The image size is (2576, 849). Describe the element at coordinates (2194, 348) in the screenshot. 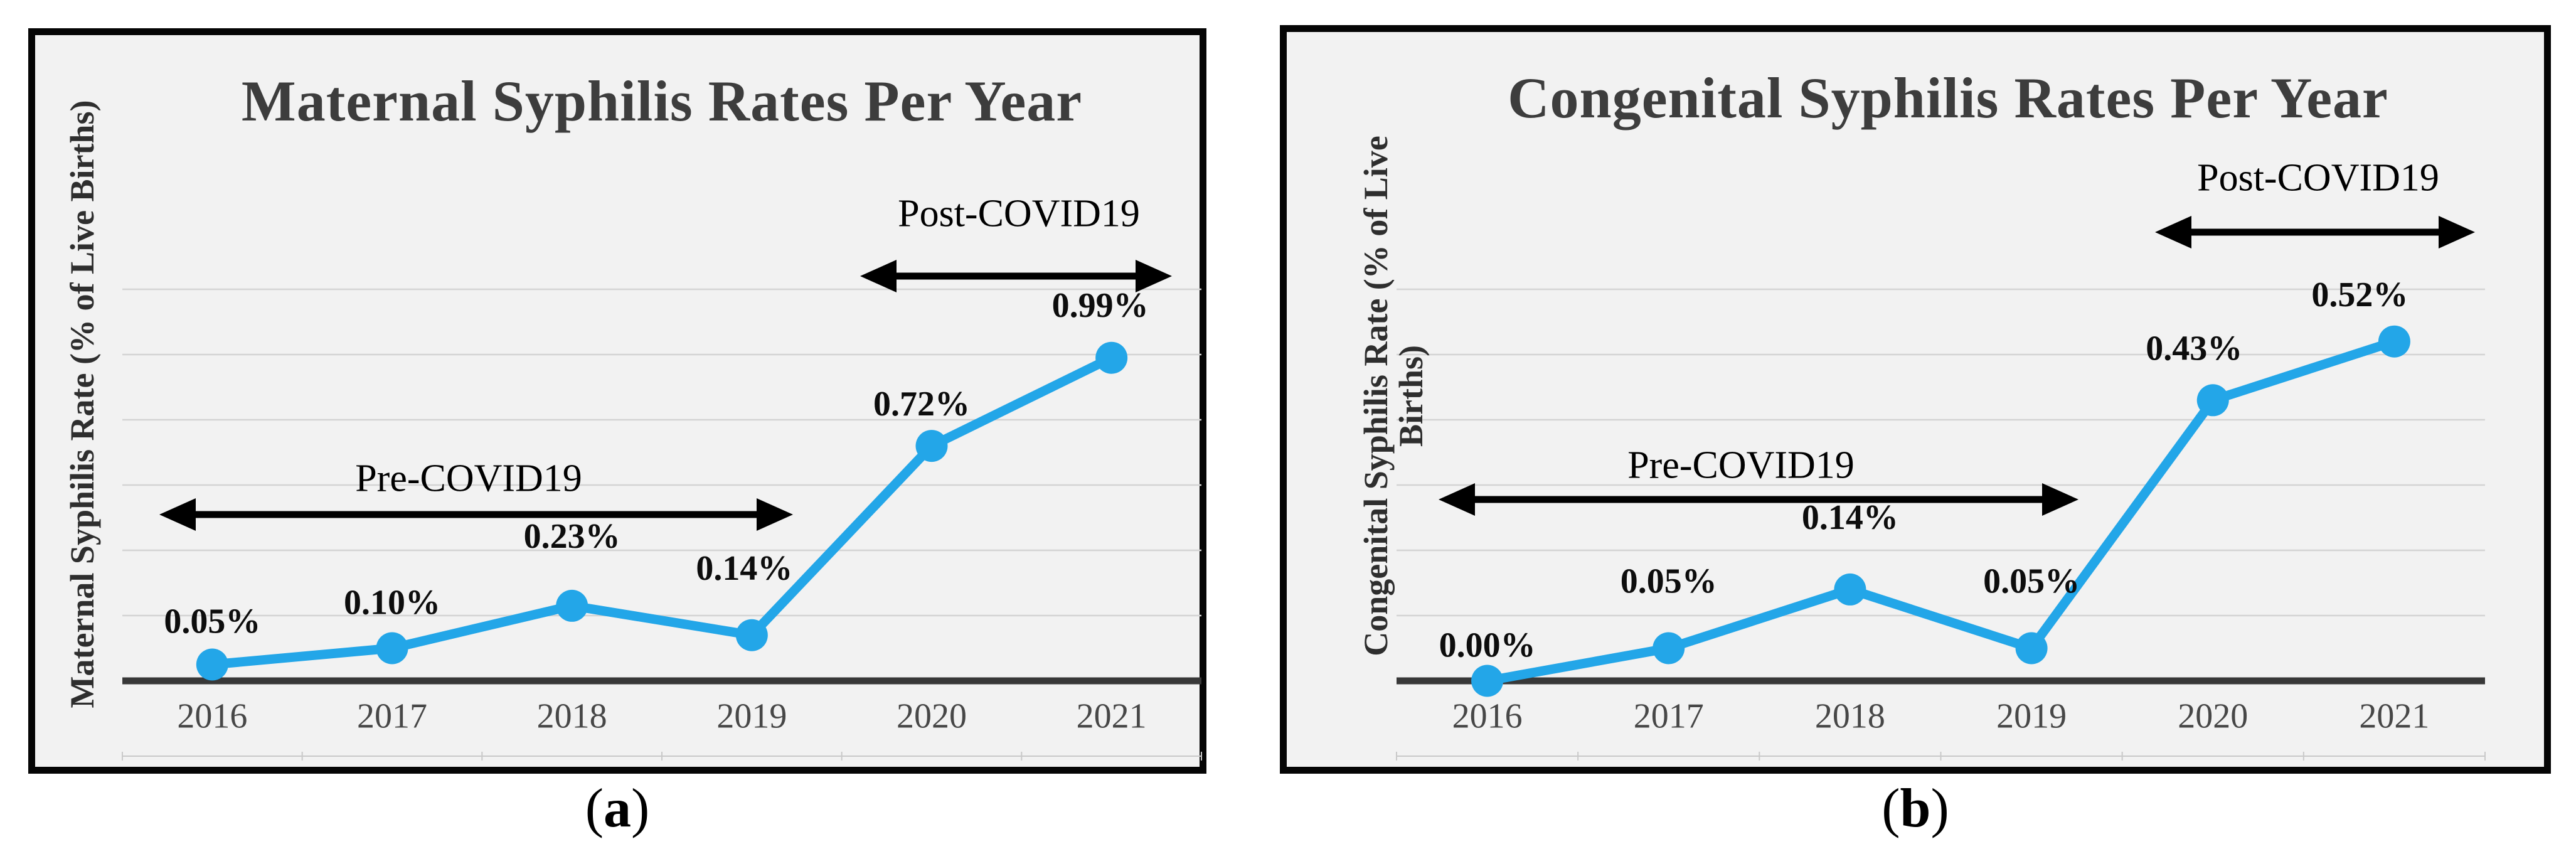

I see `data-point-label: 0.43%` at that location.